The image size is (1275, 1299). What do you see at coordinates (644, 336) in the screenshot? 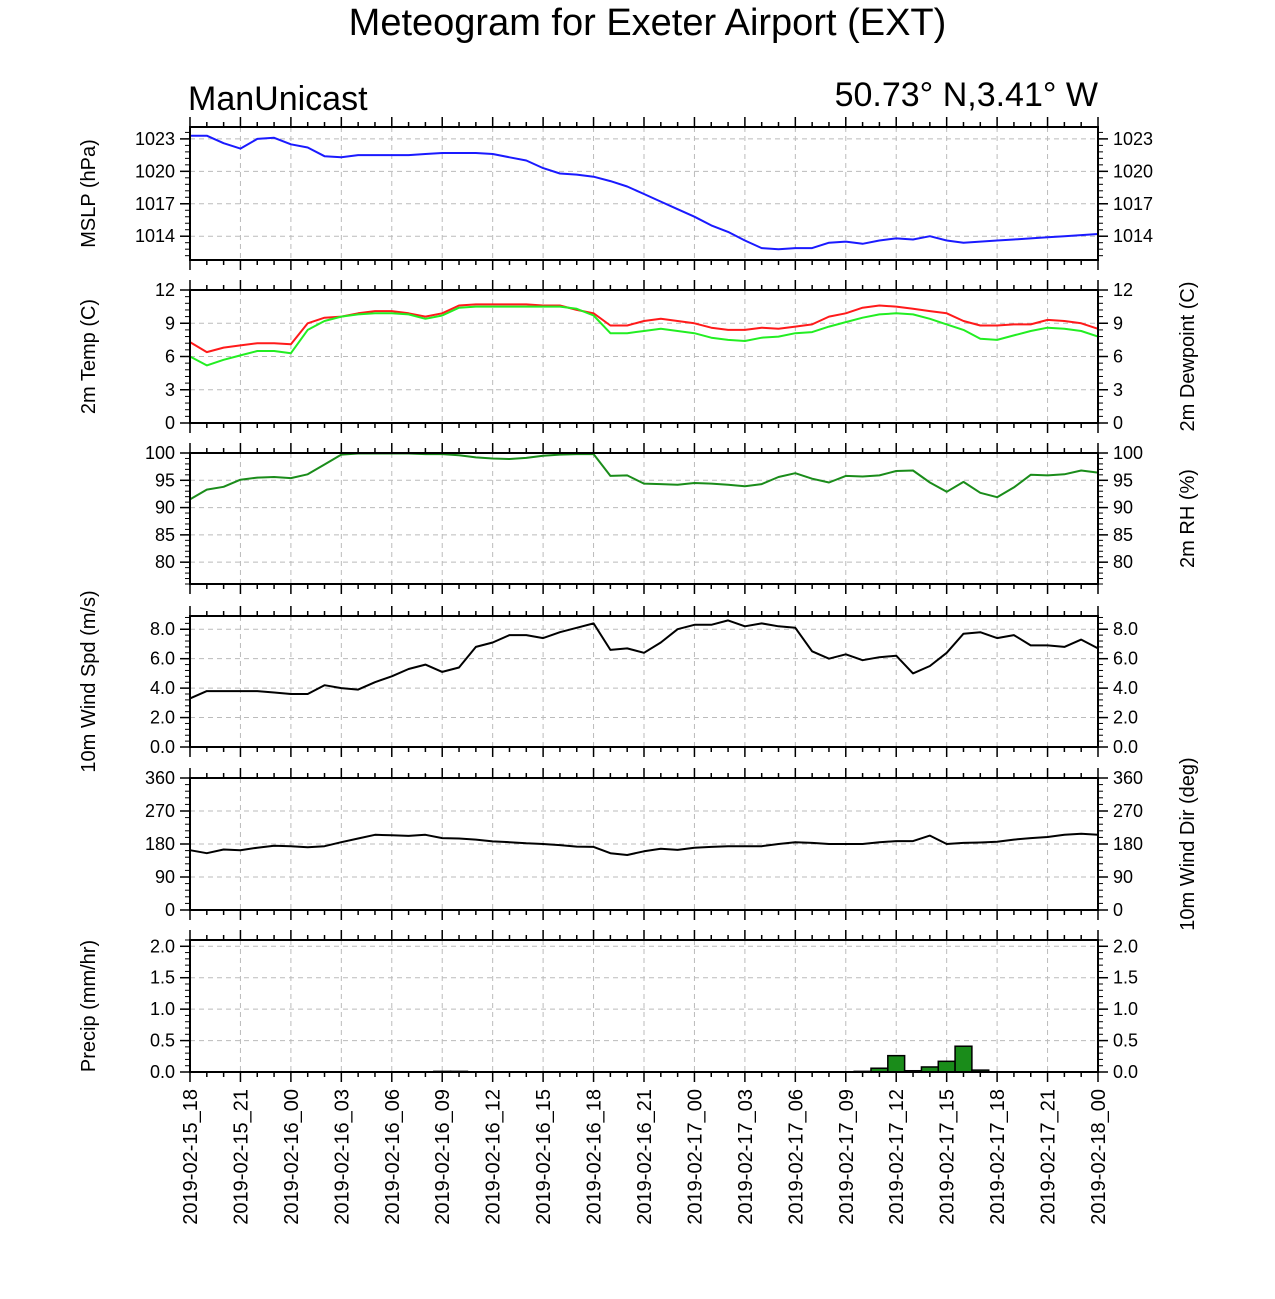
I see `series-line-dewpoint` at bounding box center [644, 336].